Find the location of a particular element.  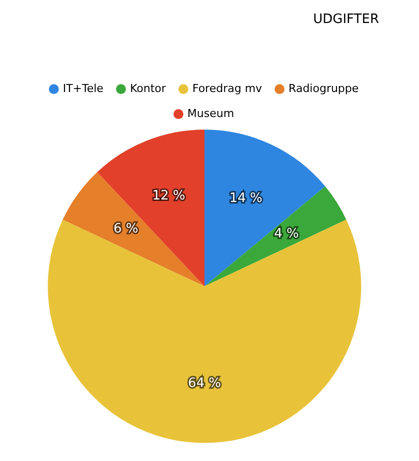

data-label: 4 % is located at coordinates (286, 234).